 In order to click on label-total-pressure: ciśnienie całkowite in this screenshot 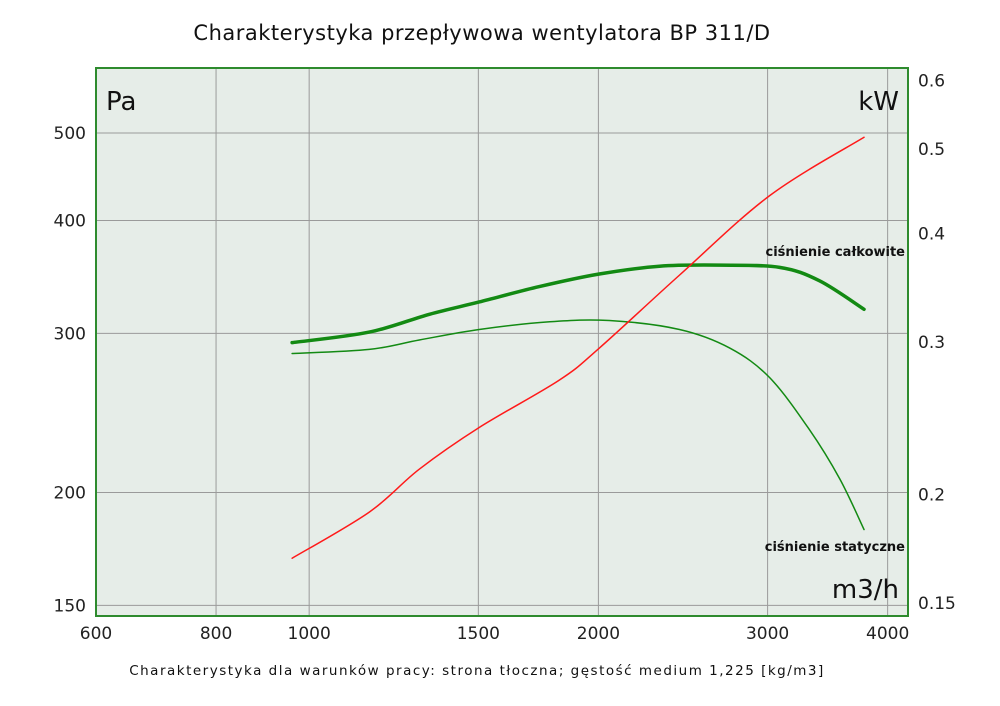, I will do `click(835, 252)`.